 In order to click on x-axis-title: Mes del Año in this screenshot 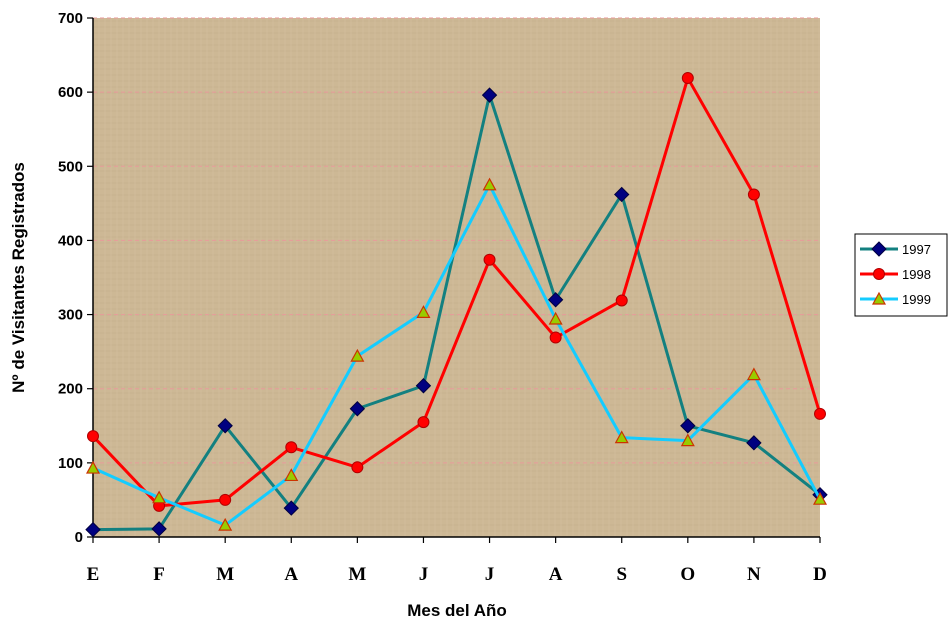, I will do `click(457, 610)`.